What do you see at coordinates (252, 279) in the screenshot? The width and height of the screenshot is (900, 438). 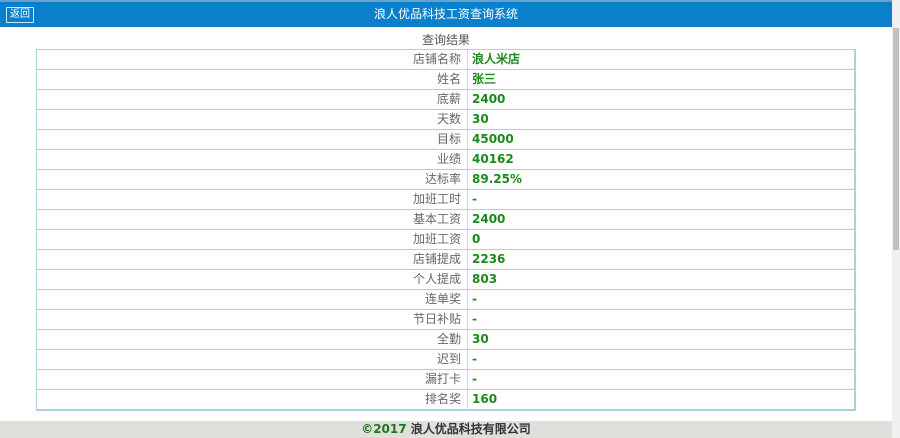 I see `row-label: 个人提成` at bounding box center [252, 279].